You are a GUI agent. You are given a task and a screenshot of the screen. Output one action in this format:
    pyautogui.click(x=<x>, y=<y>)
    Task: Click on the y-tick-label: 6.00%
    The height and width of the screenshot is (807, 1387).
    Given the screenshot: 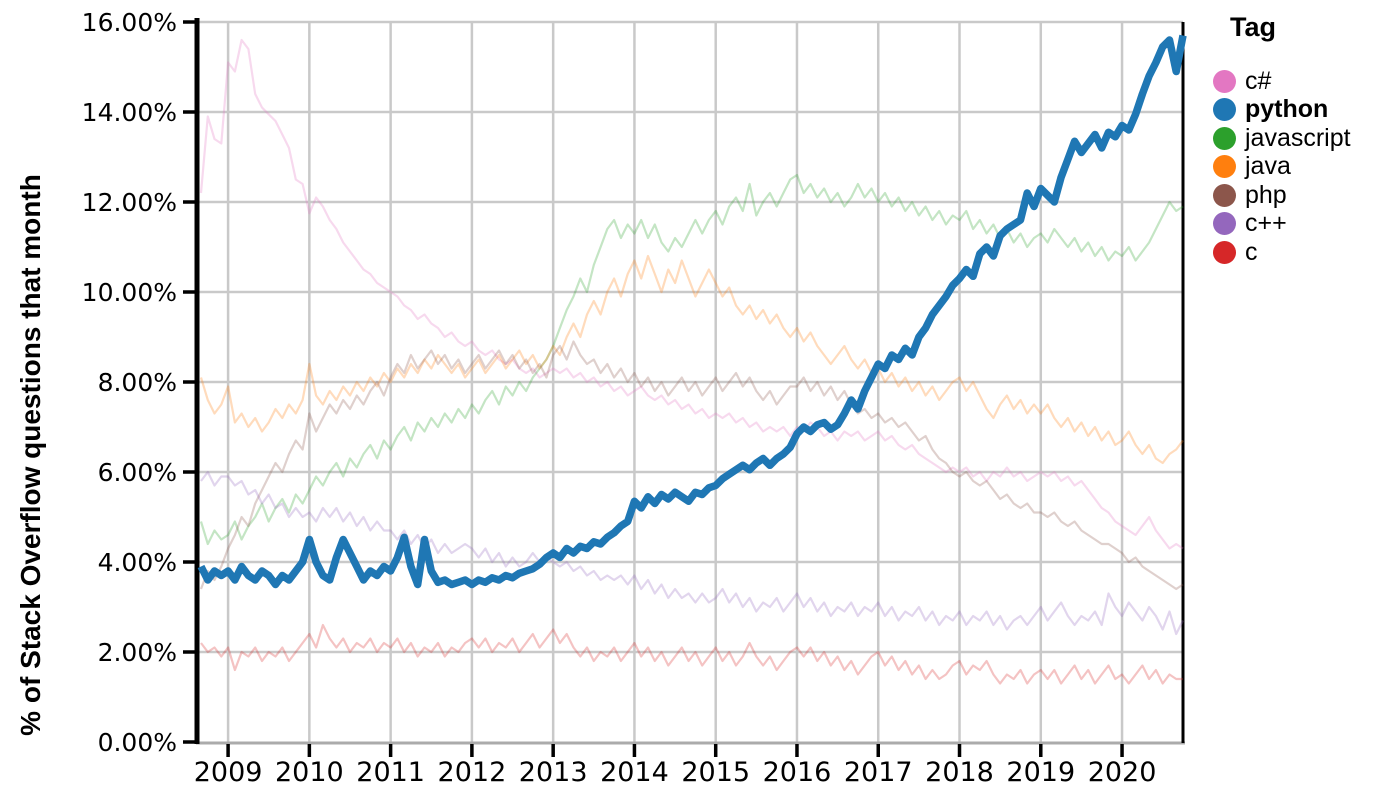 What is the action you would take?
    pyautogui.click(x=137, y=472)
    